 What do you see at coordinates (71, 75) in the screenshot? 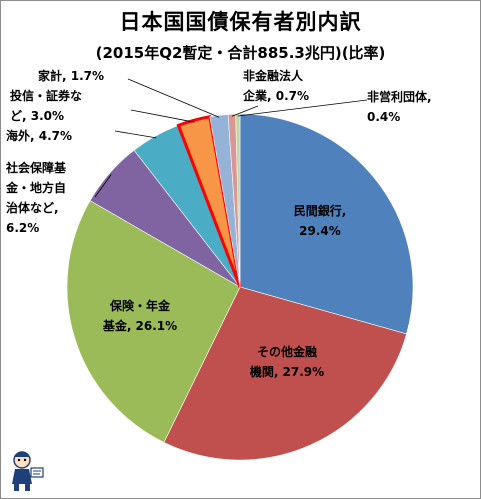
I see `slice-label: 家計, 1.7%` at bounding box center [71, 75].